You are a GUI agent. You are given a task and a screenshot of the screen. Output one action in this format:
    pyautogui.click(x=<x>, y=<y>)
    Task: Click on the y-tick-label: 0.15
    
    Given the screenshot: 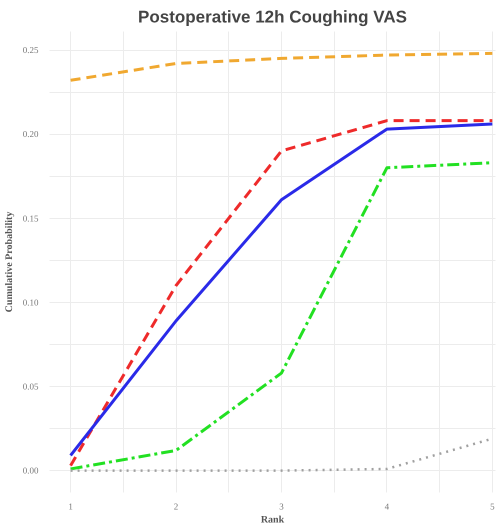 What is the action you would take?
    pyautogui.click(x=30, y=218)
    